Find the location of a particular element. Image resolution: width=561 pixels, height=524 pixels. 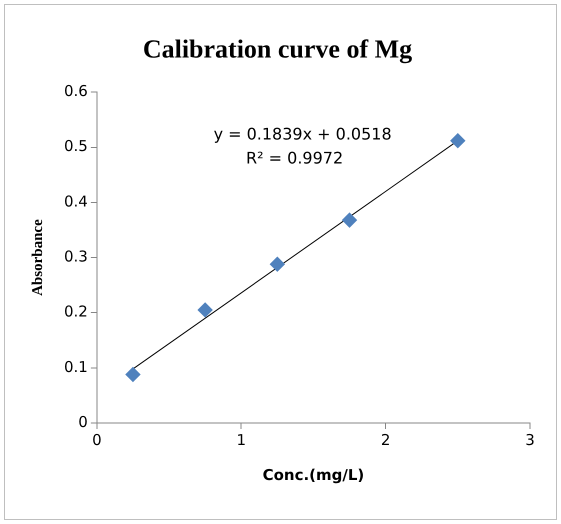

y-axis-title: Absorbance is located at coordinates (38, 257).